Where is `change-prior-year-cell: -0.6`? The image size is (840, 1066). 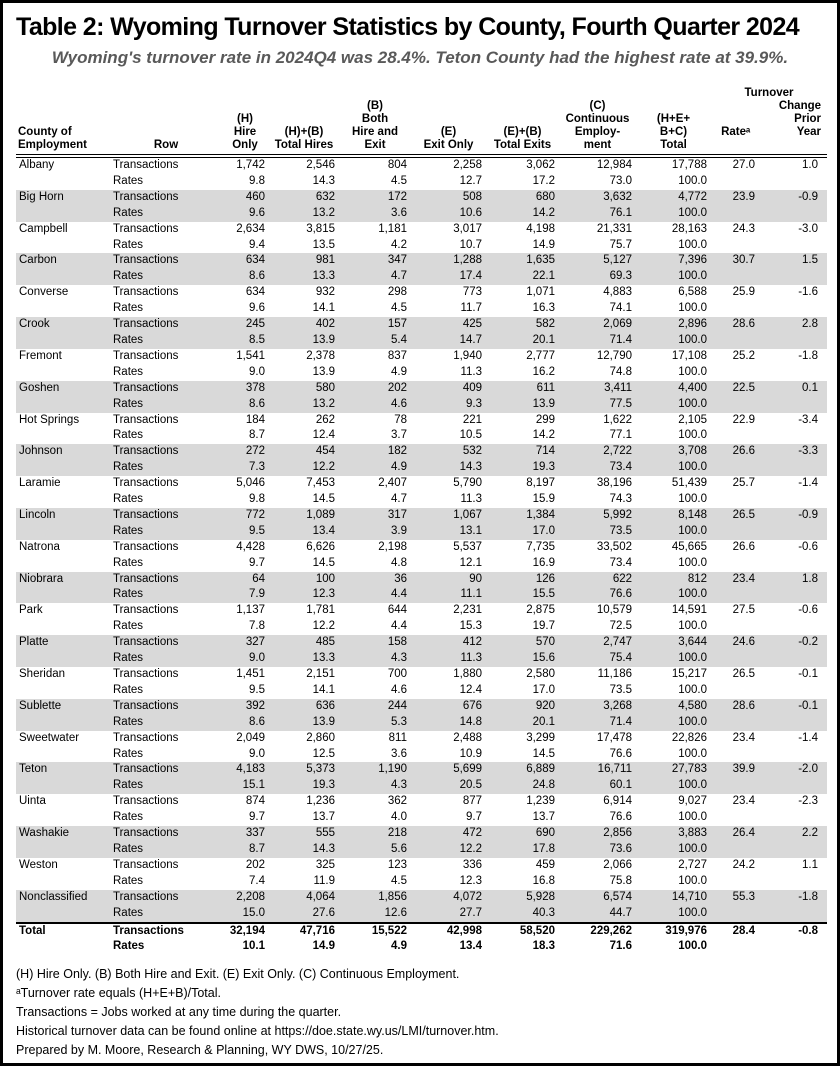
change-prior-year-cell: -0.6 is located at coordinates (808, 610).